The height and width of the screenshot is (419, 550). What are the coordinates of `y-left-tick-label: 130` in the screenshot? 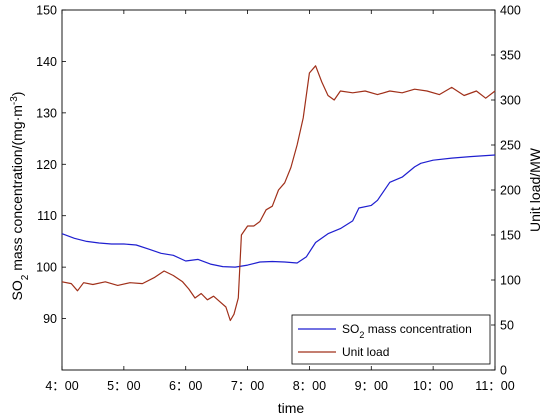 It's located at (46, 113).